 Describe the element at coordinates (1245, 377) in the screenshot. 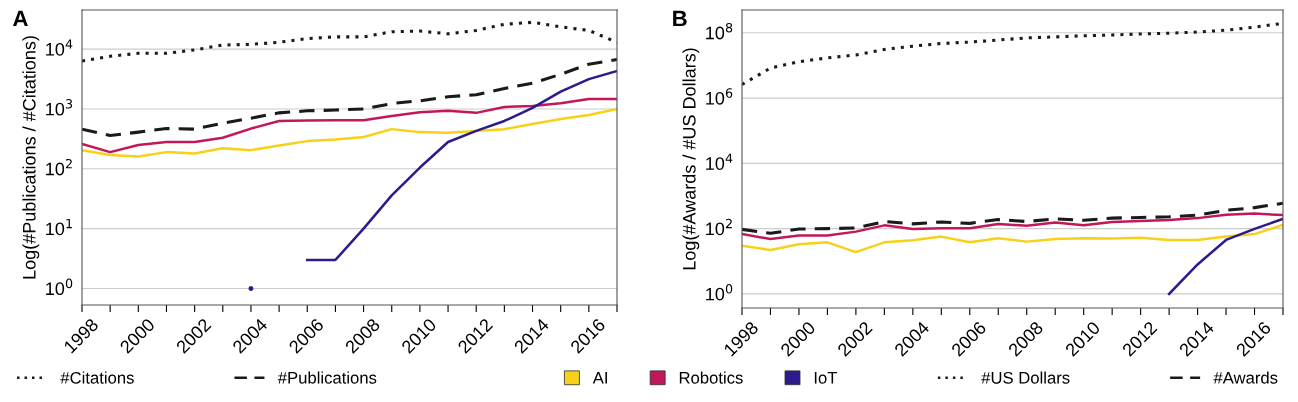

I see `legend-label: #Awards` at that location.